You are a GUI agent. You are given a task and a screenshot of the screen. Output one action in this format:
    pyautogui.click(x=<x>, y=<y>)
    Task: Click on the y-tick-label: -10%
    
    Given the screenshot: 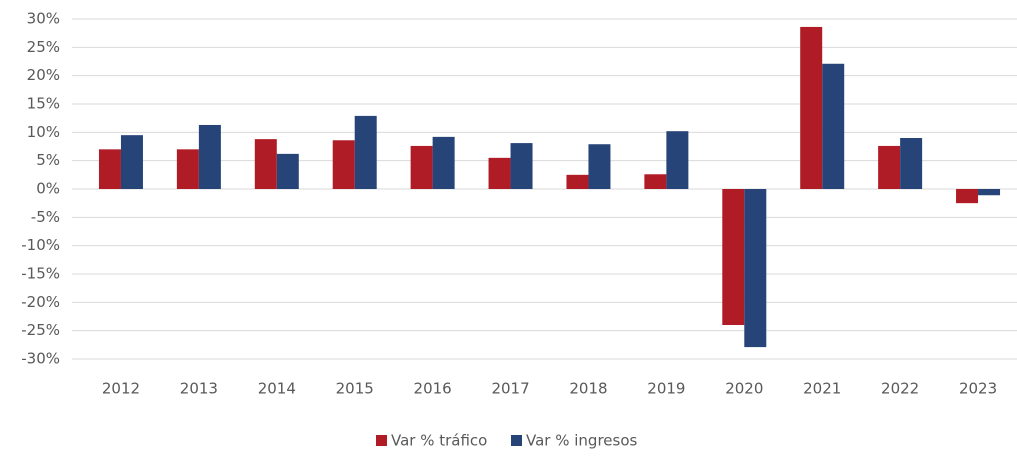 What is the action you would take?
    pyautogui.click(x=40, y=245)
    